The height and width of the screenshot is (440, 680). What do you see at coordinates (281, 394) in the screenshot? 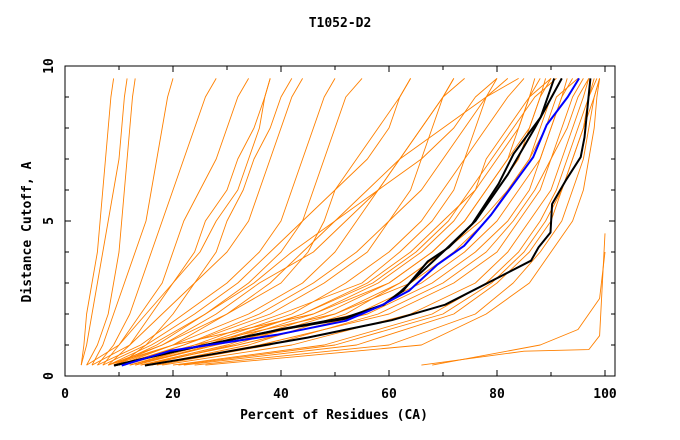
I see `x-tick-label: 40` at bounding box center [281, 394].